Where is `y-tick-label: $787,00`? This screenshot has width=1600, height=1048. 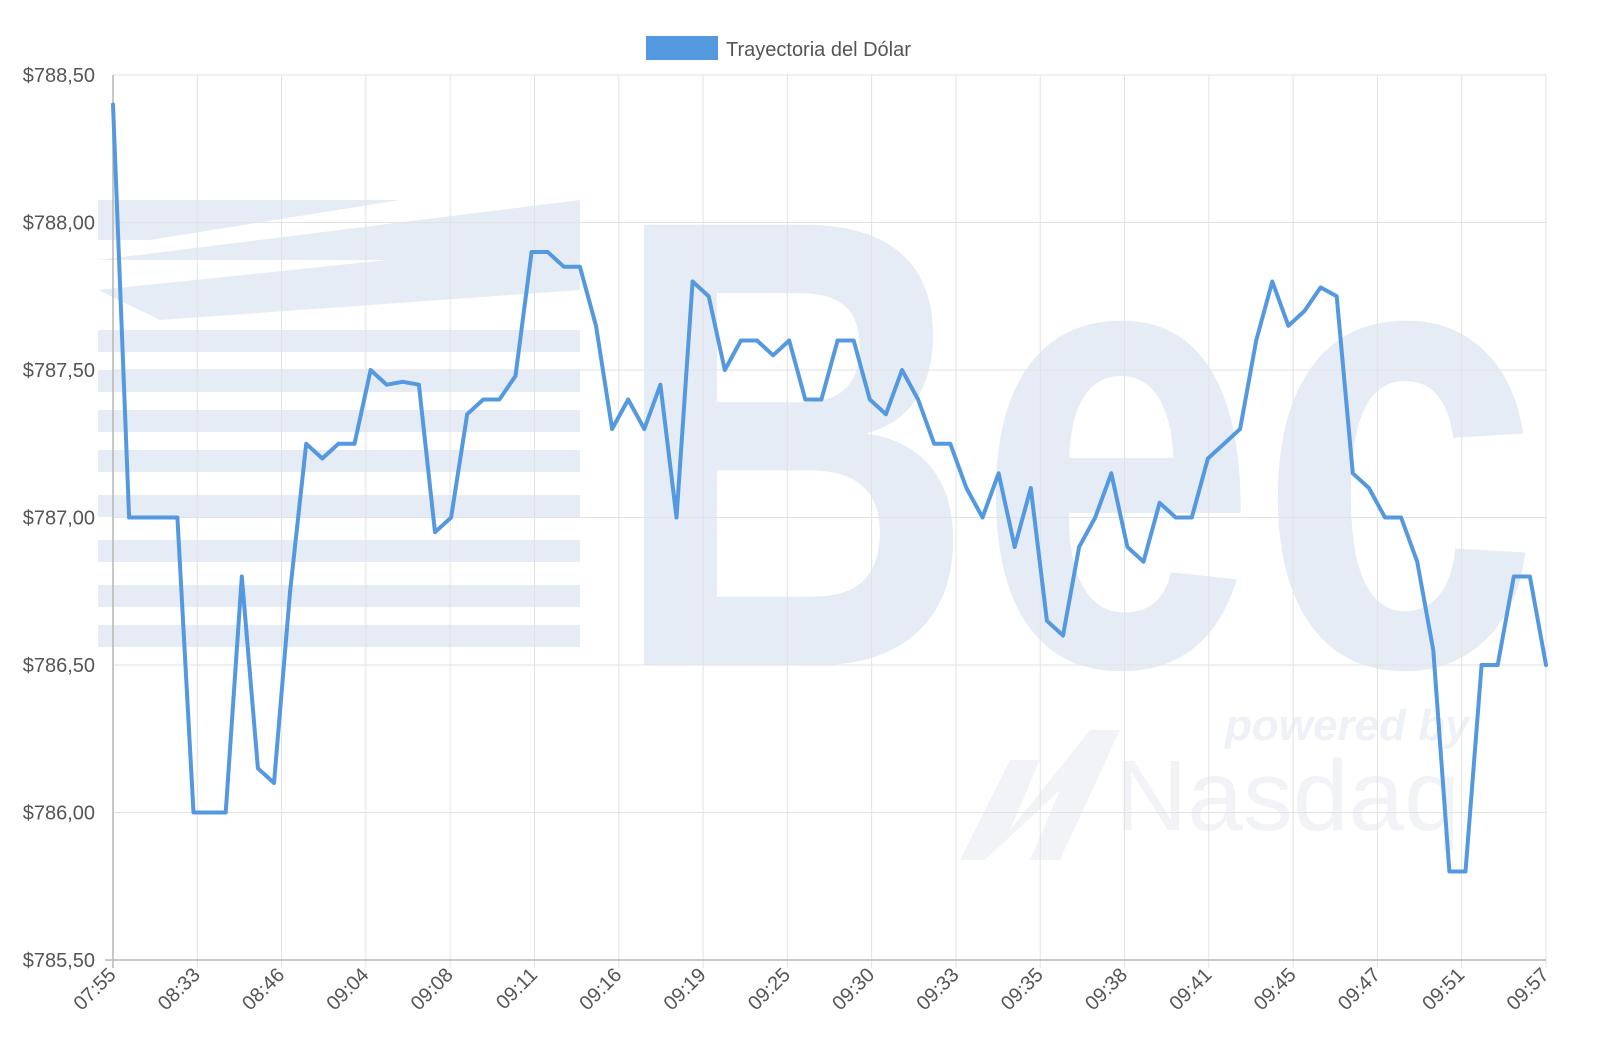 y-tick-label: $787,00 is located at coordinates (59, 519).